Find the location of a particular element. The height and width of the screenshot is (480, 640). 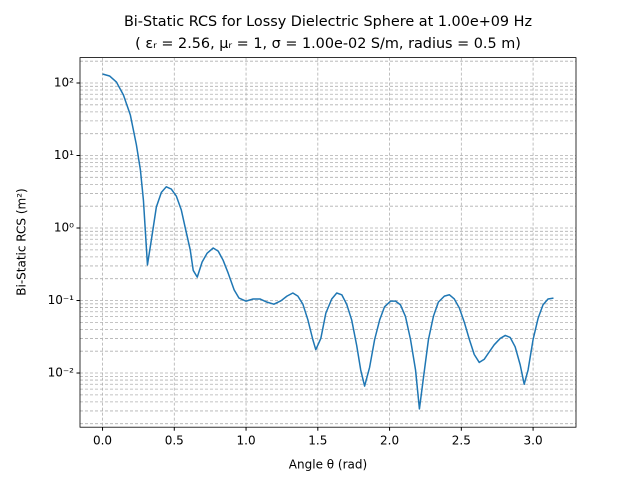

y-tick-label: 10⁻² is located at coordinates (61, 373).